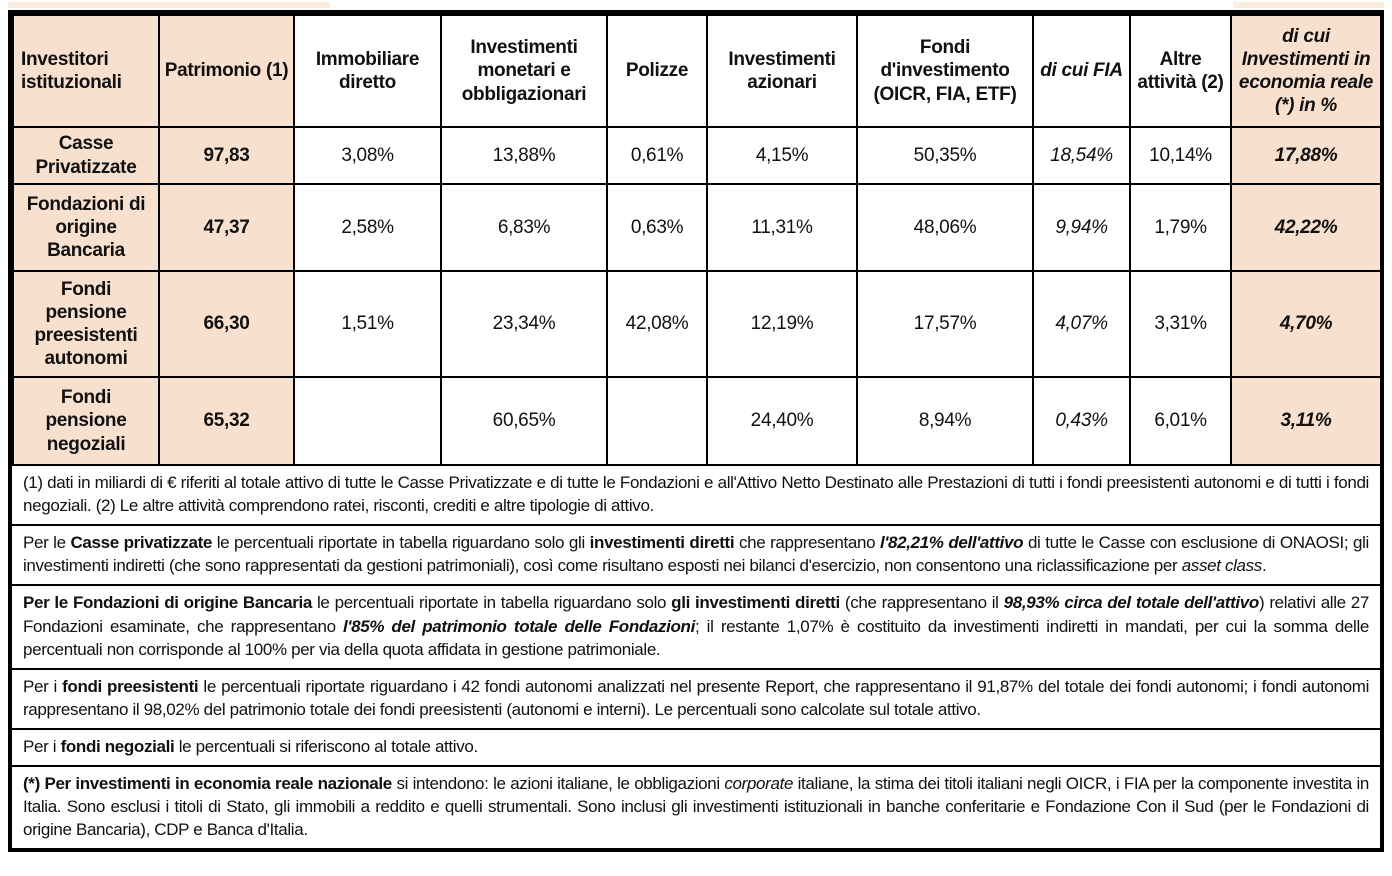  Describe the element at coordinates (657, 324) in the screenshot. I see `cell-value: 42,08%` at that location.